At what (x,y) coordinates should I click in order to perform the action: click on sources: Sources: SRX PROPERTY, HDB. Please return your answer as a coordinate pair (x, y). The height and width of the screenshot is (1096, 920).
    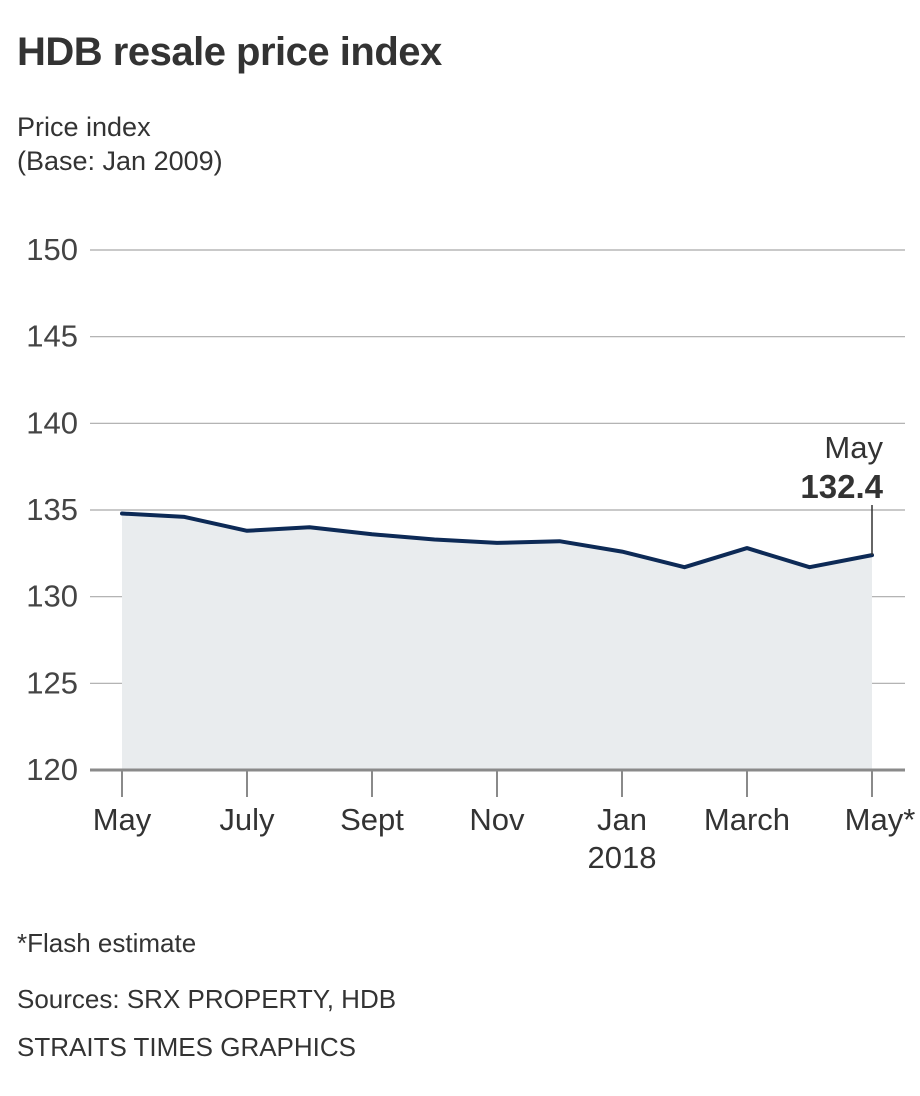
    Looking at the image, I should click on (207, 999).